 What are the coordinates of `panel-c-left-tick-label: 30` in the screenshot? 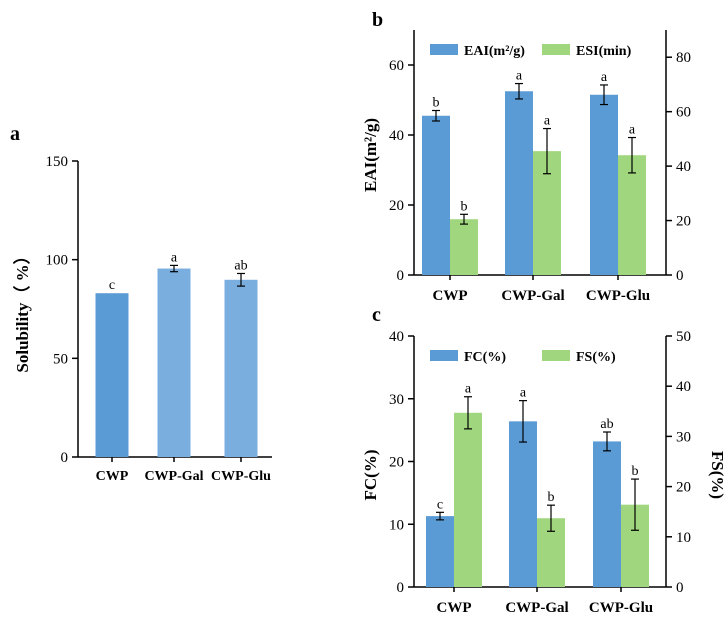 It's located at (396, 400).